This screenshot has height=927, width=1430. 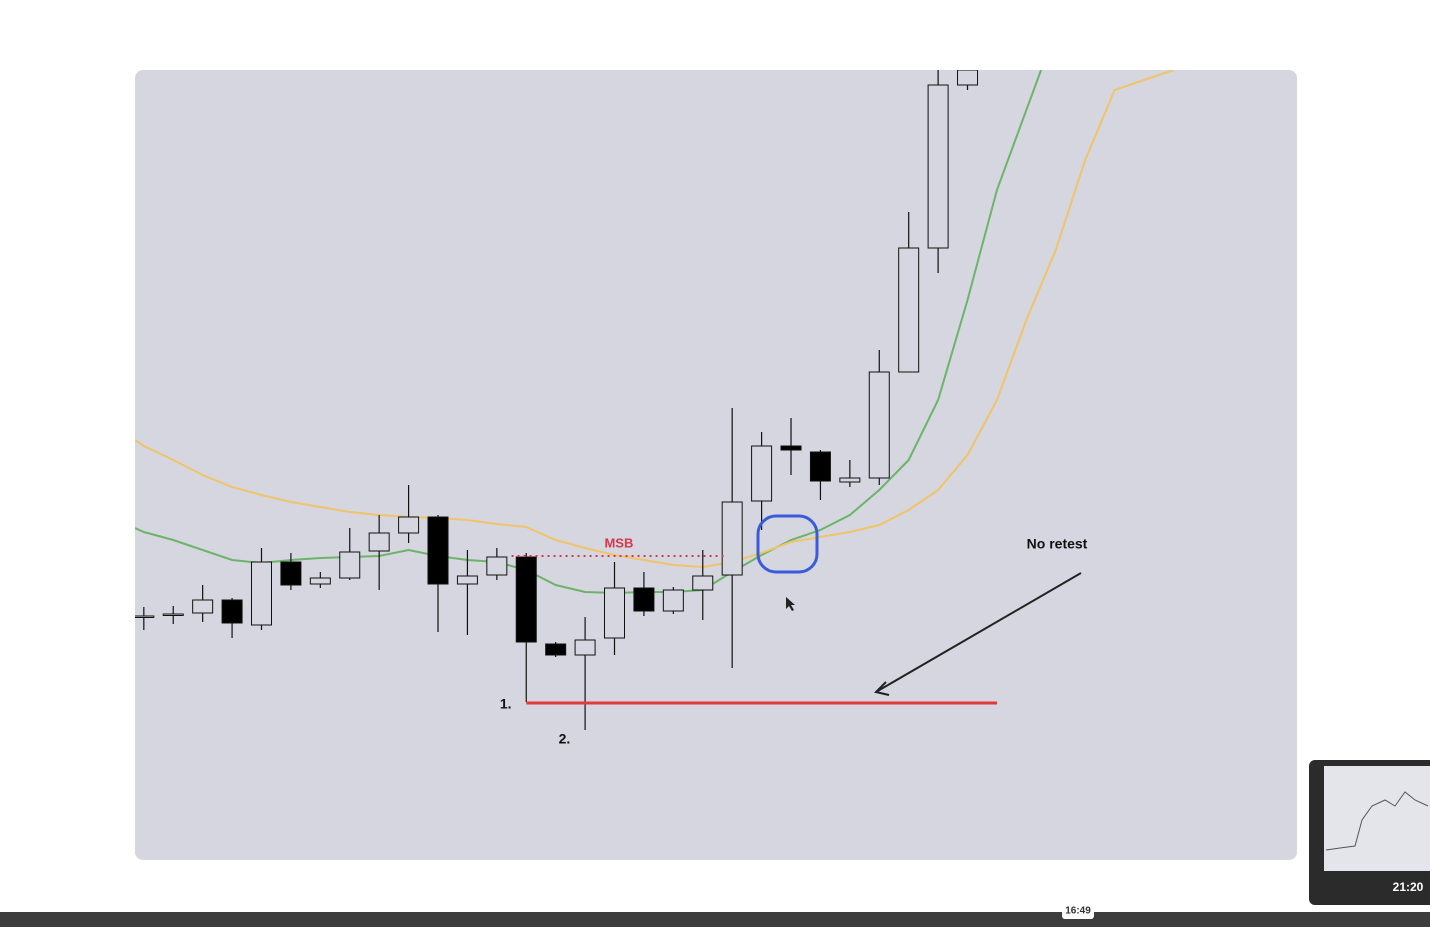 I want to click on cursor, so click(x=790, y=604).